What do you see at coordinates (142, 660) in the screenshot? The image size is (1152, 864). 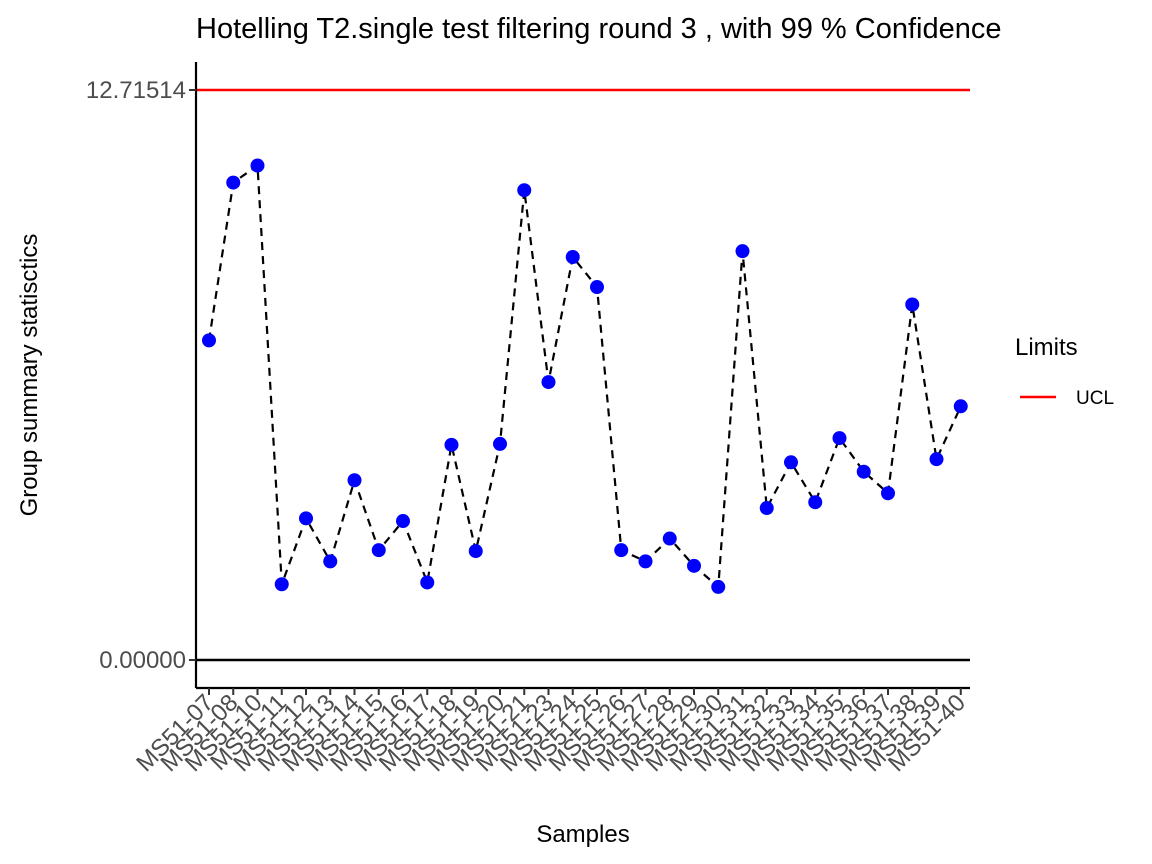 I see `y-tick-label: 0.00000` at bounding box center [142, 660].